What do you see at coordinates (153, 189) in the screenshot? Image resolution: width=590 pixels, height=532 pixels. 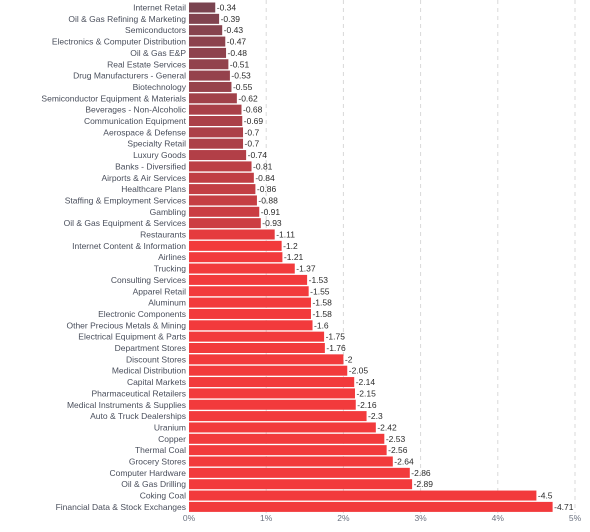 I see `category-label: Healthcare Plans` at bounding box center [153, 189].